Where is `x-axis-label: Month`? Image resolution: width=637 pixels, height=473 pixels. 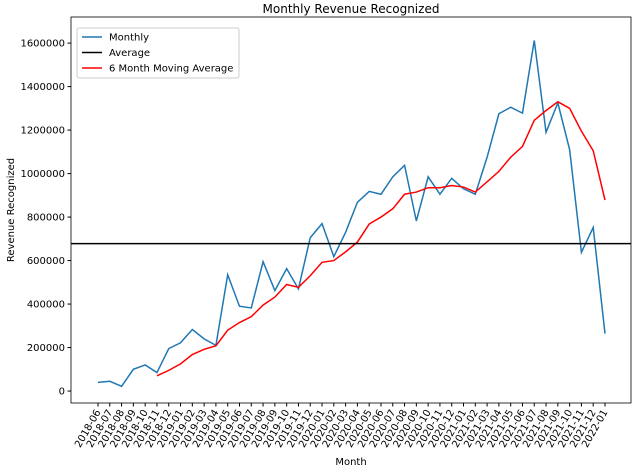 x-axis-label: Month is located at coordinates (350, 462).